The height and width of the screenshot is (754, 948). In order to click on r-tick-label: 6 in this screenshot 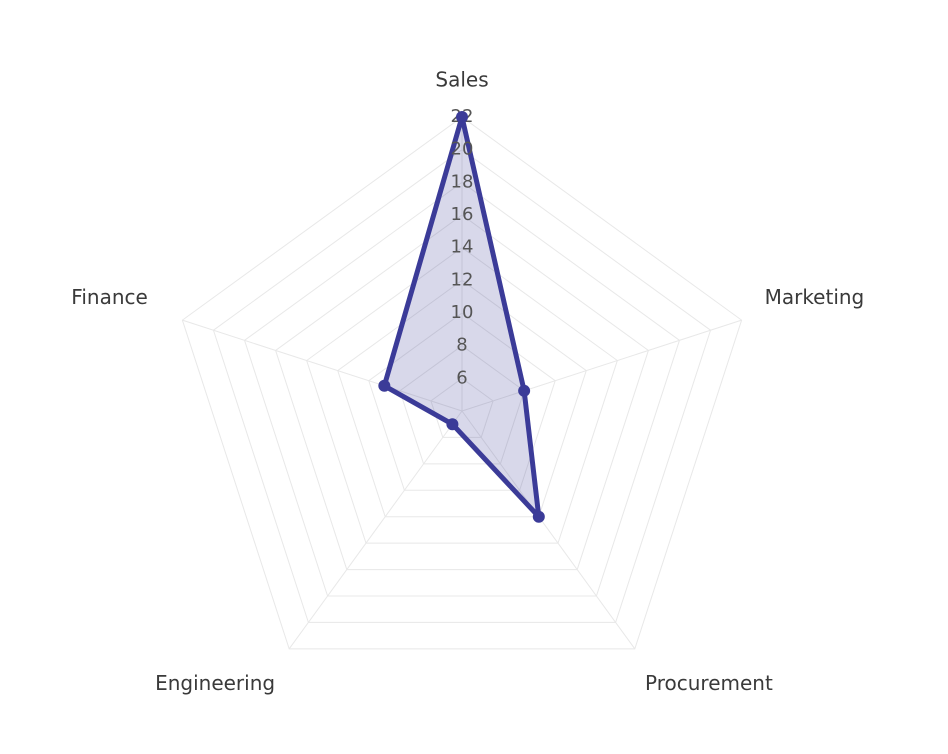, I will do `click(461, 377)`.